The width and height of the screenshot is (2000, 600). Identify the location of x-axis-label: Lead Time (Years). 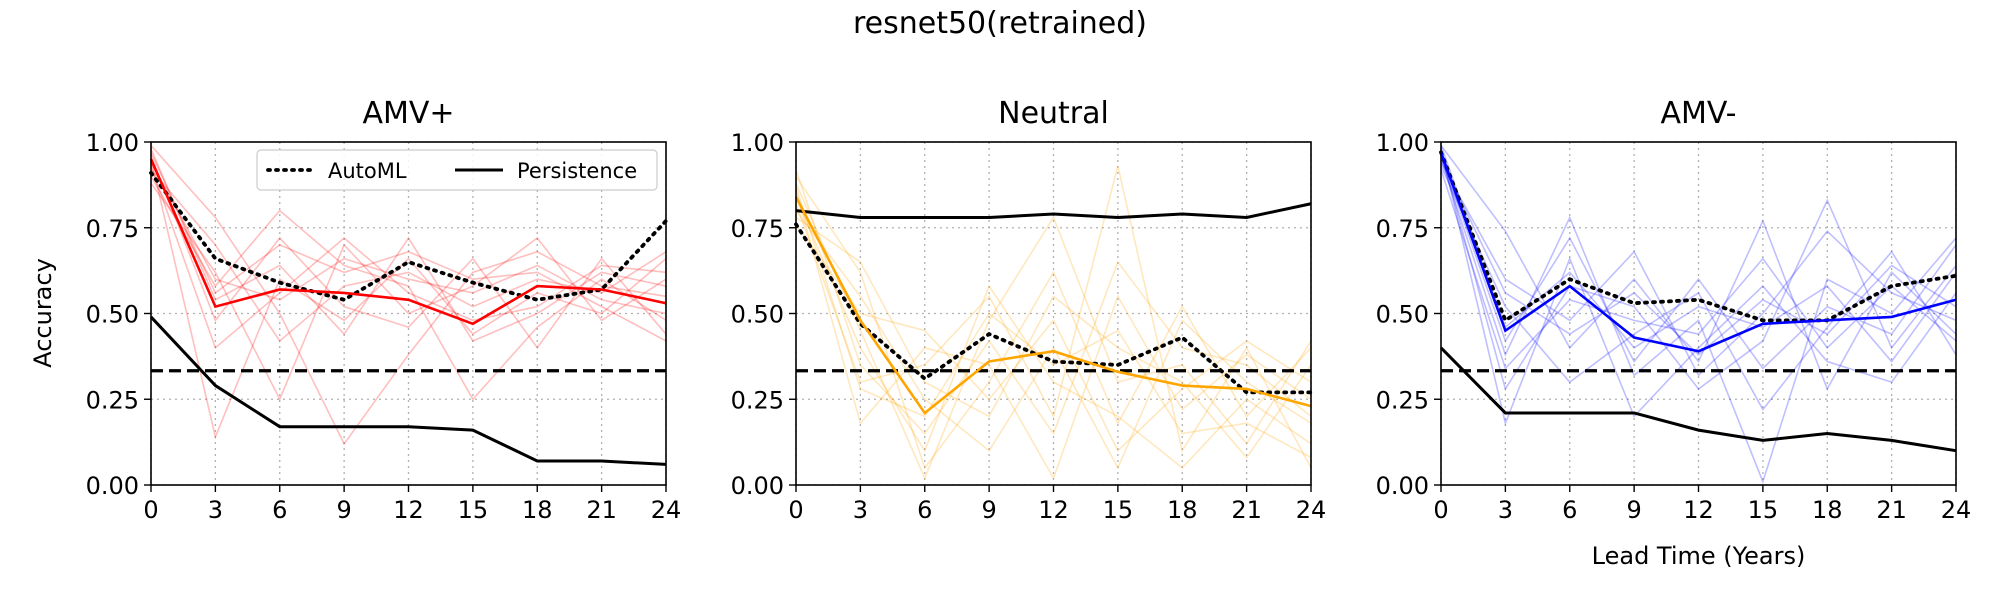
(1699, 556).